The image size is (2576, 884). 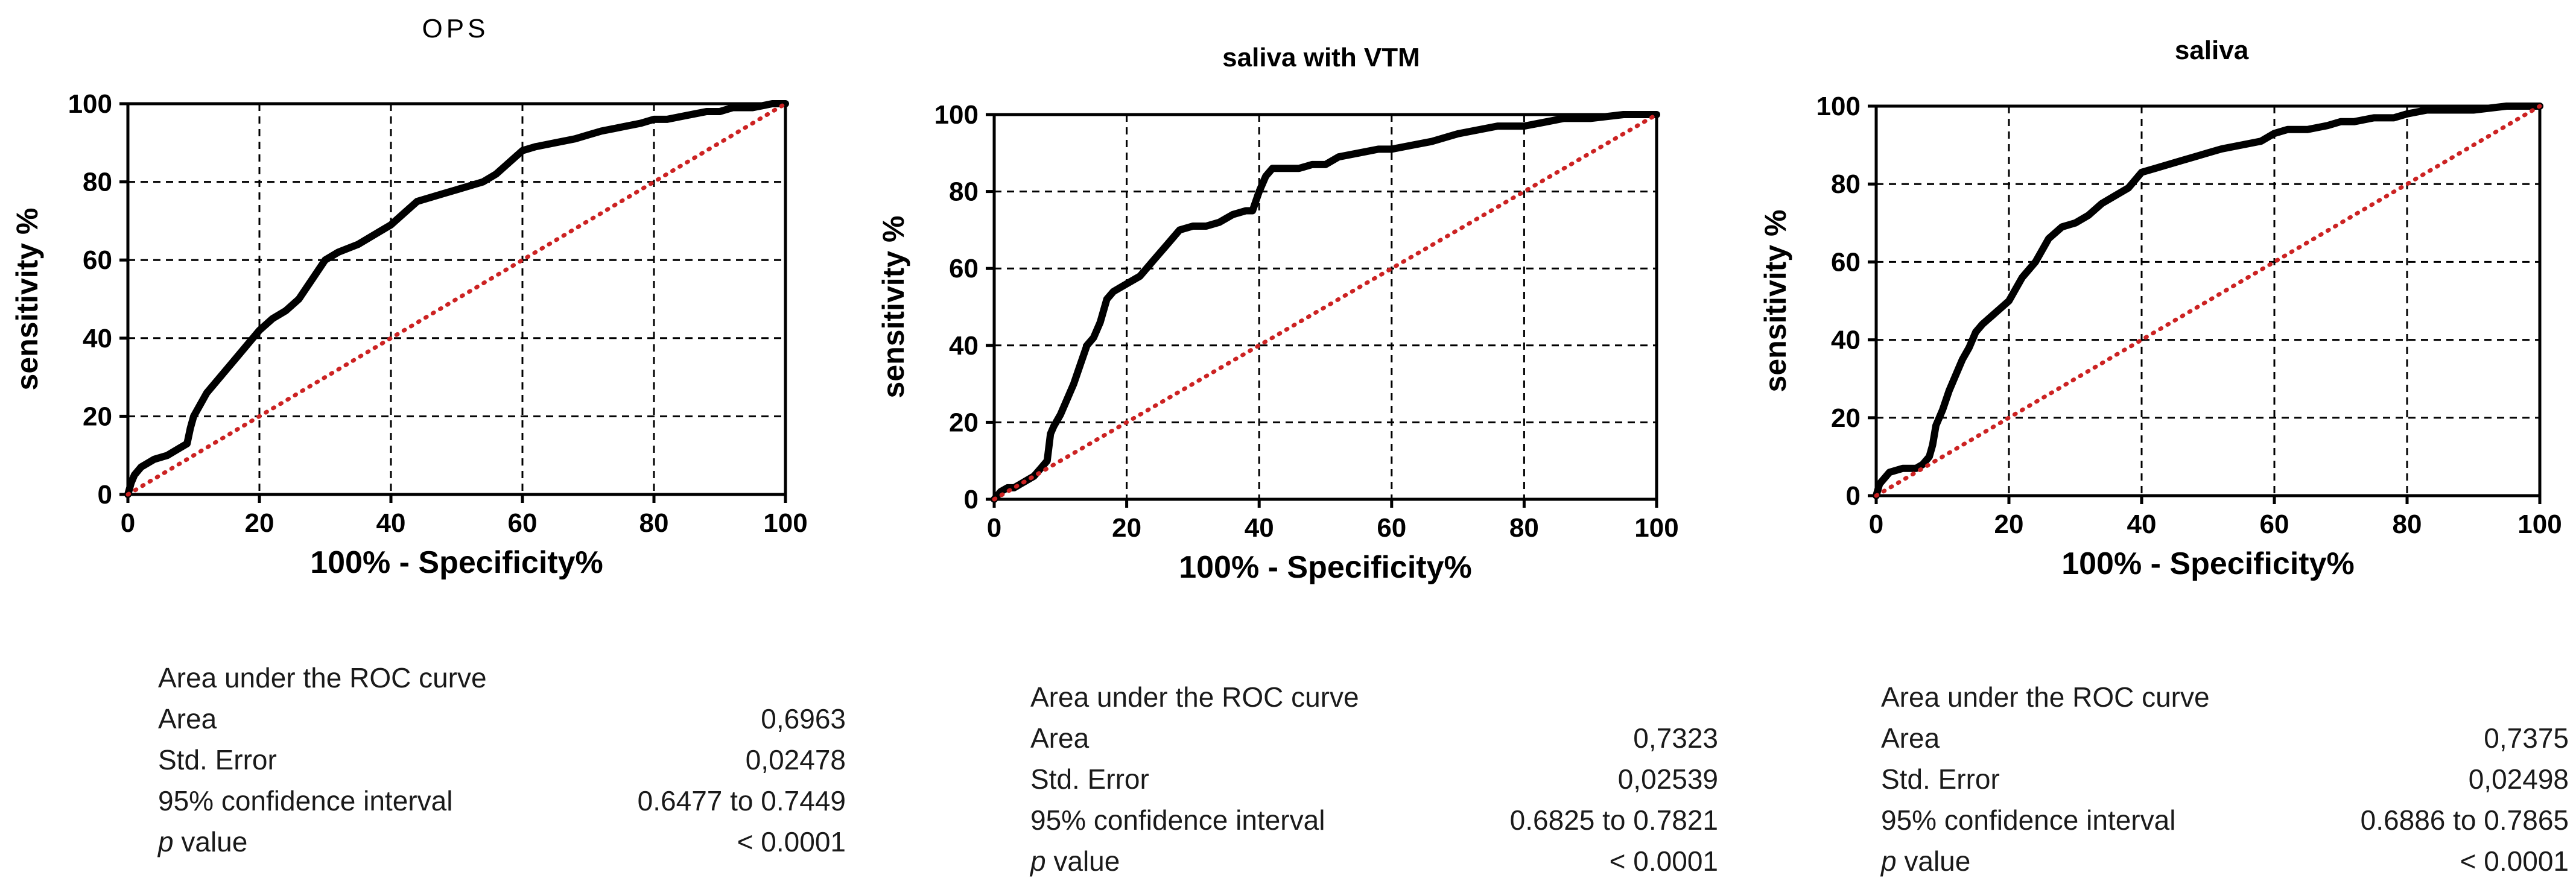 I want to click on auc-std-error-value: 0,02539, so click(x=1668, y=779).